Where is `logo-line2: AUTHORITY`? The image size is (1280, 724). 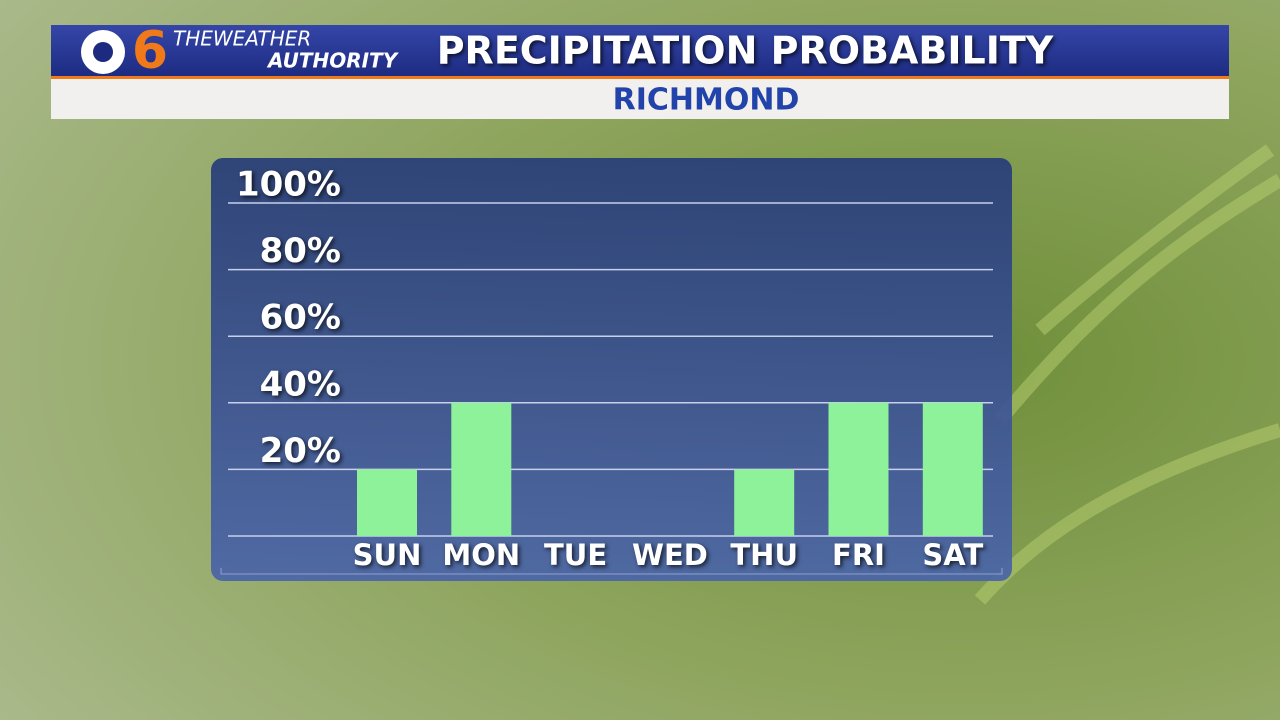
logo-line2: AUTHORITY is located at coordinates (333, 61).